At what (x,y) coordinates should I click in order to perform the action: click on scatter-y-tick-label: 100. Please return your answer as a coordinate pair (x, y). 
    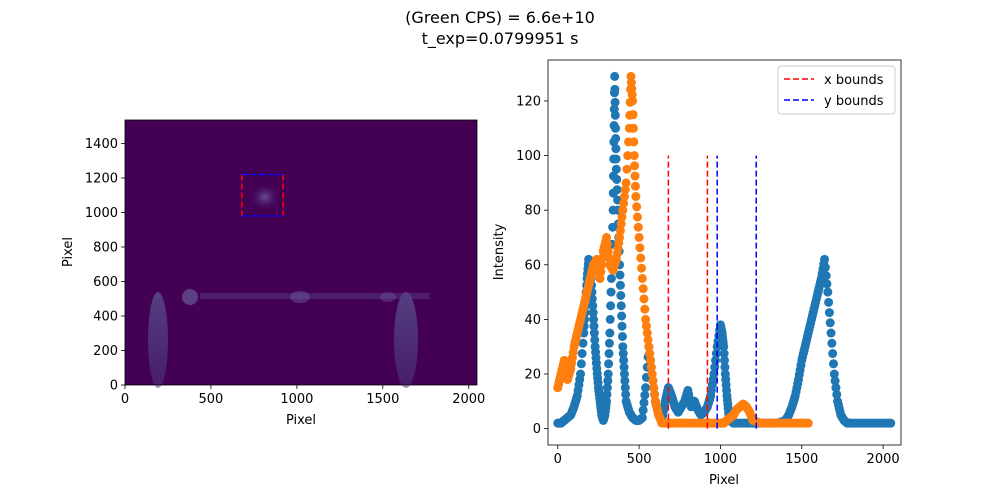
    Looking at the image, I should click on (528, 156).